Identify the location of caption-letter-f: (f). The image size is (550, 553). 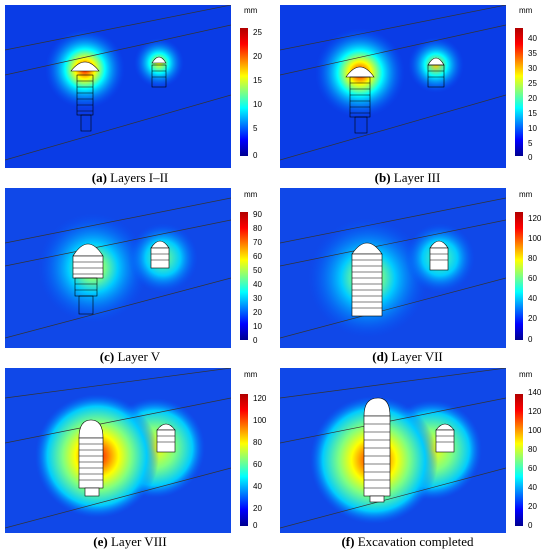
(348, 541).